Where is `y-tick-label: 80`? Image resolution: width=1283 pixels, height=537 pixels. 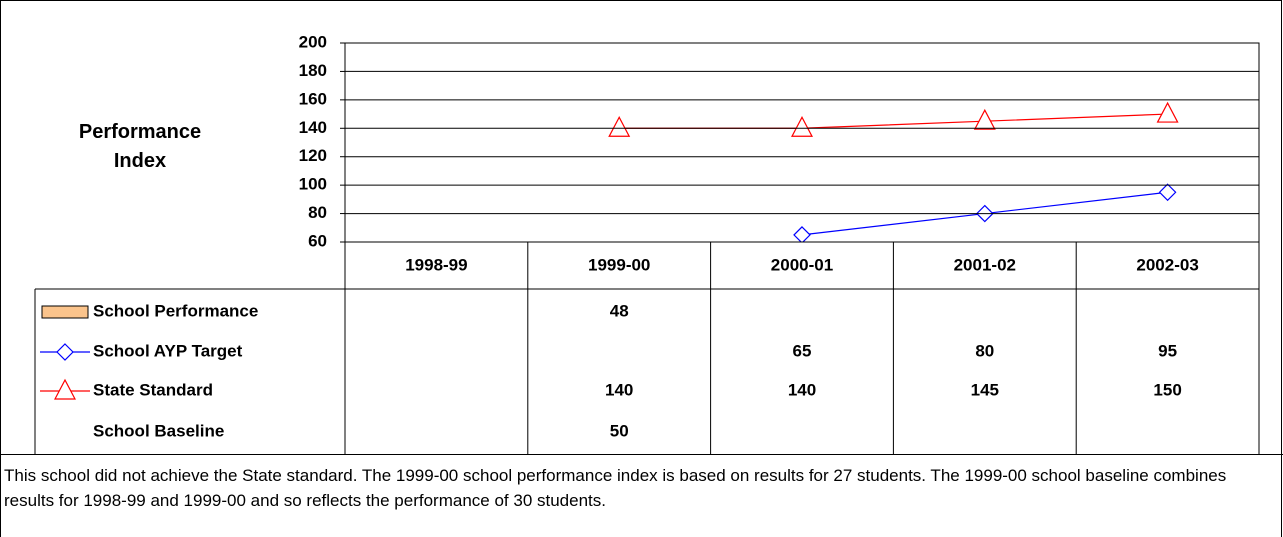
y-tick-label: 80 is located at coordinates (317, 212).